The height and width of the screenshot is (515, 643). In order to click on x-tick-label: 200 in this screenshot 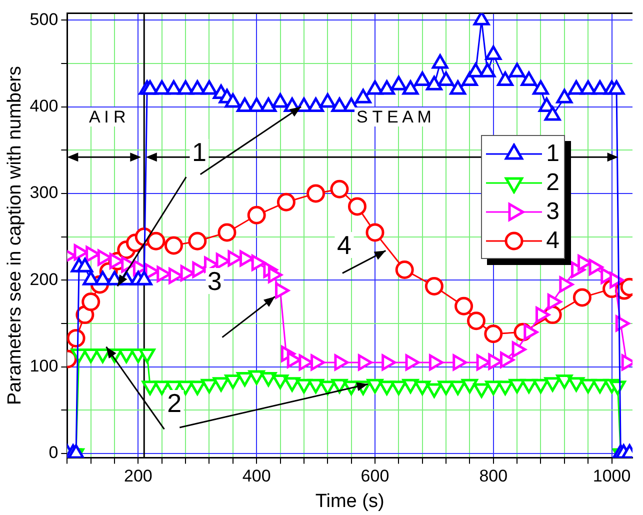, I will do `click(138, 476)`.